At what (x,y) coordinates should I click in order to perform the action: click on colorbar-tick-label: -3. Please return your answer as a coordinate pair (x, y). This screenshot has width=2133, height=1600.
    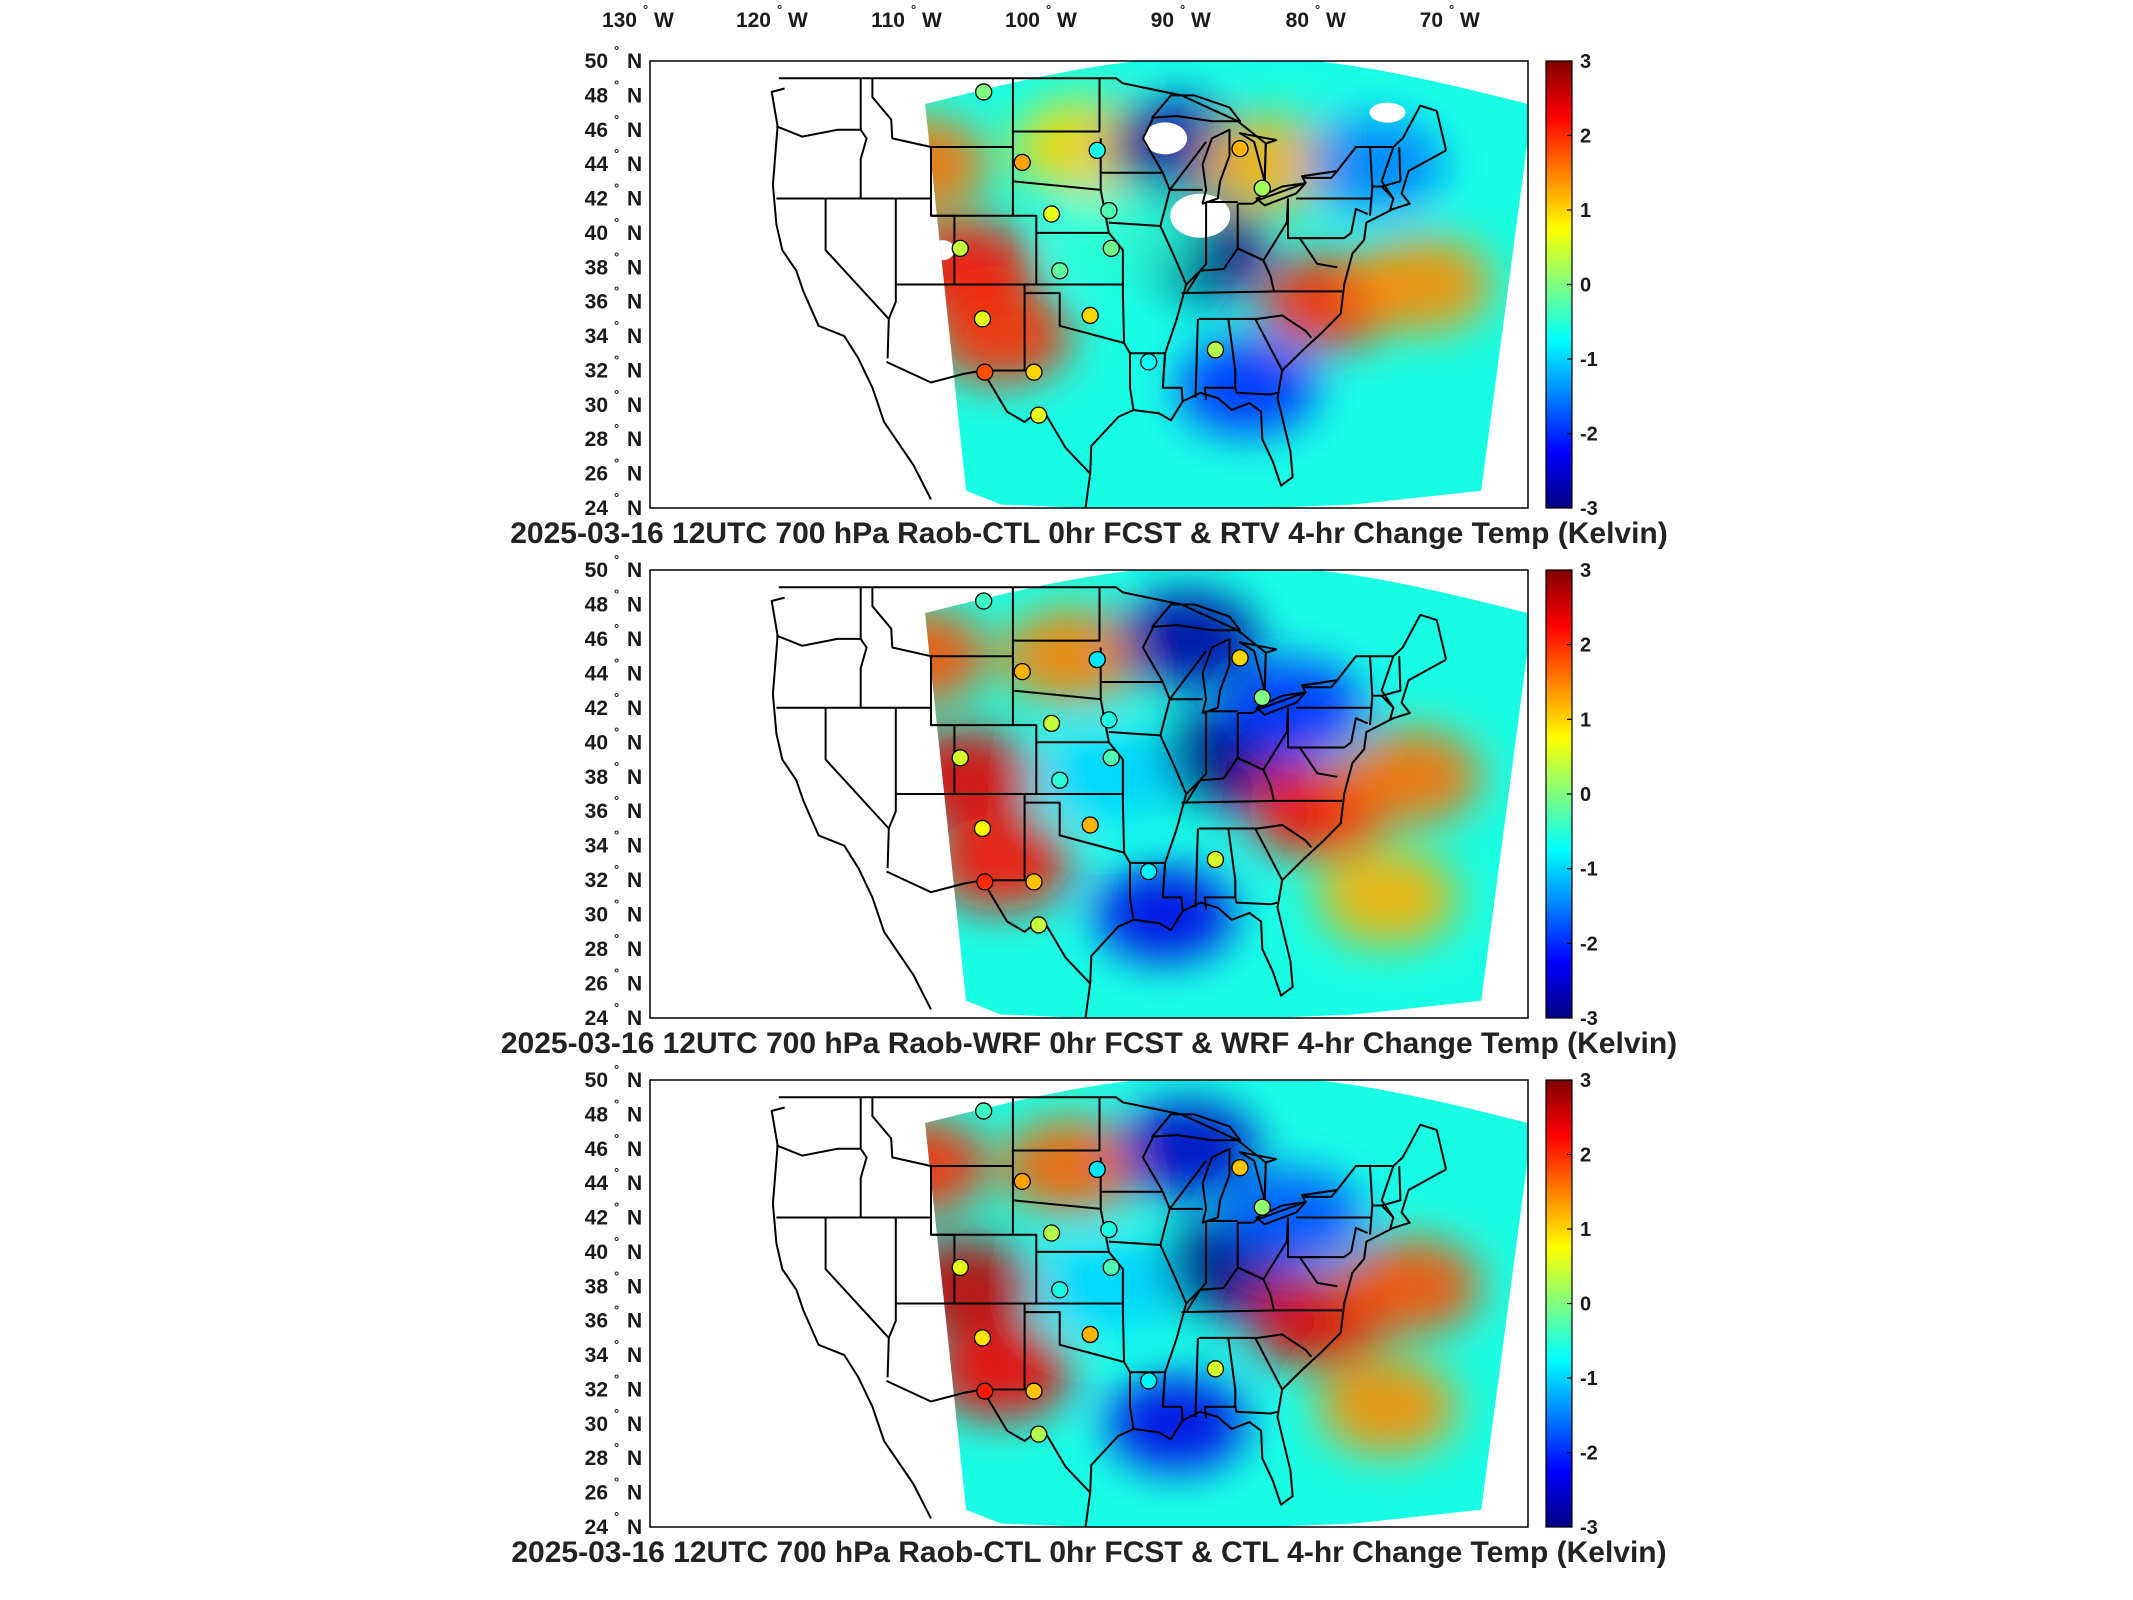
    Looking at the image, I should click on (1589, 509).